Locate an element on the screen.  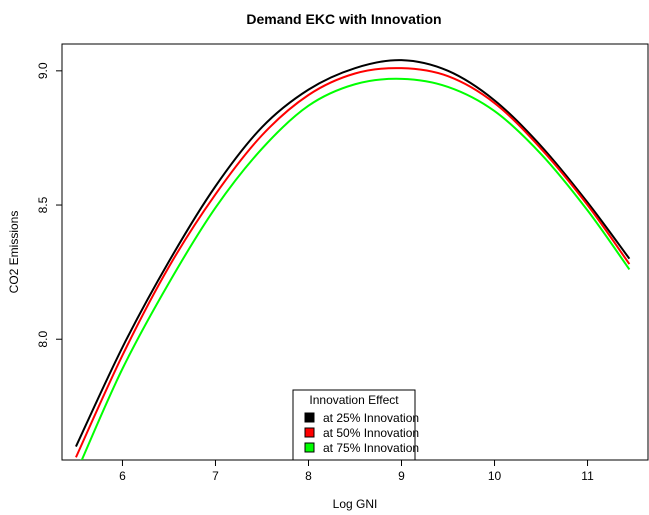
legend-label-1: at 25% Innovation is located at coordinates (371, 418).